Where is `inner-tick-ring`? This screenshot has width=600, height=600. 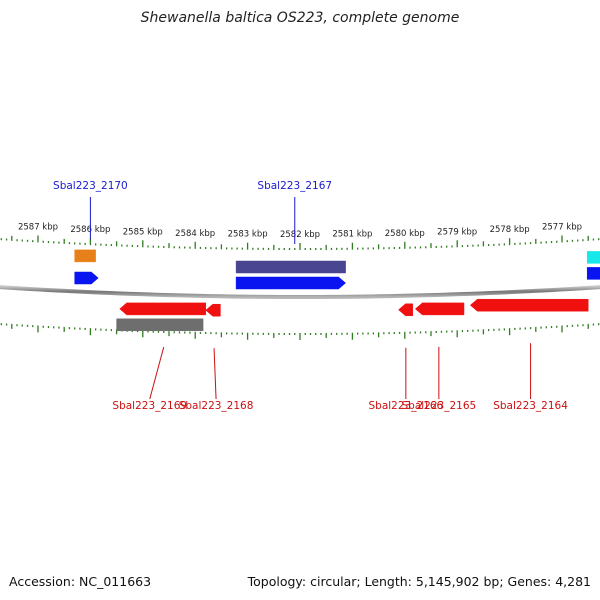
inner-tick-ring is located at coordinates (300, 331).